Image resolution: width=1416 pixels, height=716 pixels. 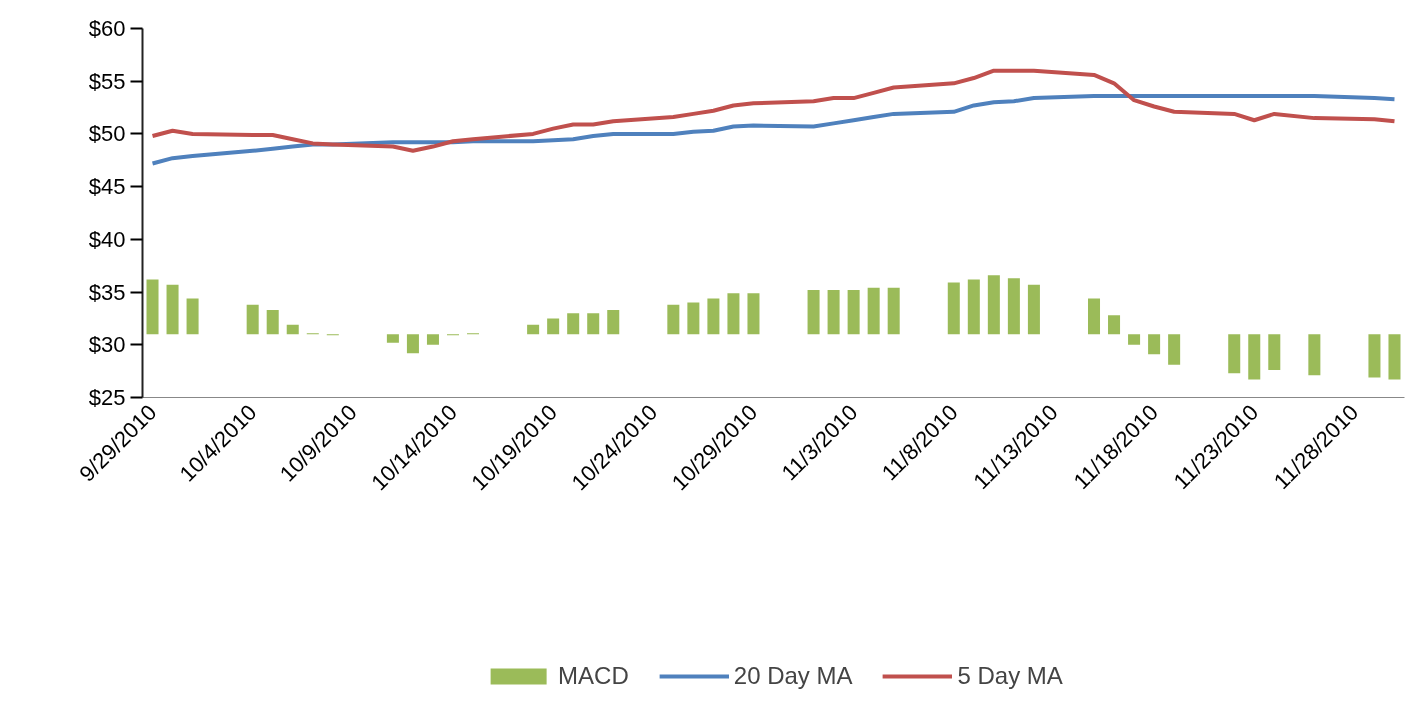 What do you see at coordinates (107, 28) in the screenshot?
I see `y-tick-label: $60` at bounding box center [107, 28].